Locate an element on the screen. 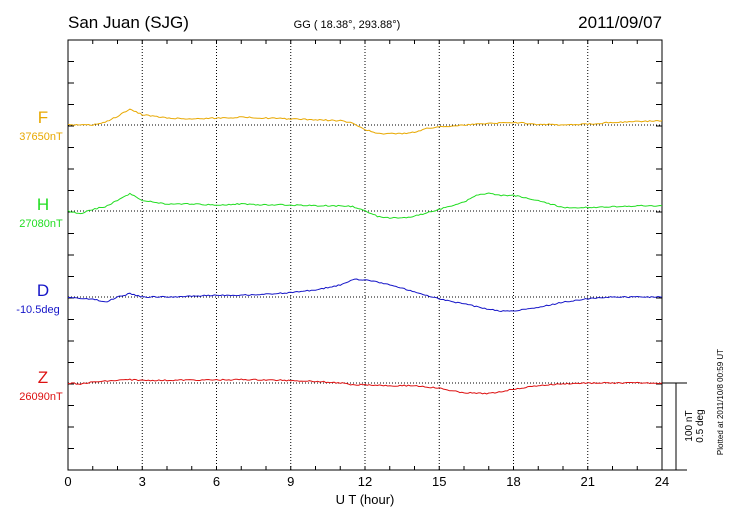  x-tick-label-0: 0 is located at coordinates (67, 481).